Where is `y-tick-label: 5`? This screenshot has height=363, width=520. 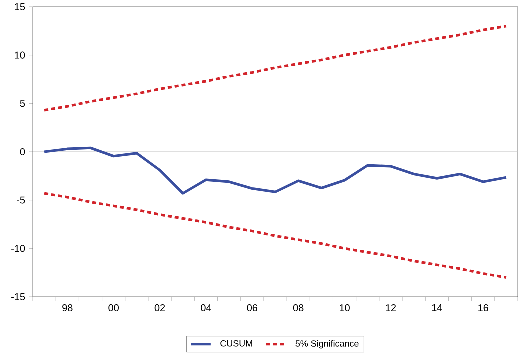 y-tick-label: 5 is located at coordinates (23, 104).